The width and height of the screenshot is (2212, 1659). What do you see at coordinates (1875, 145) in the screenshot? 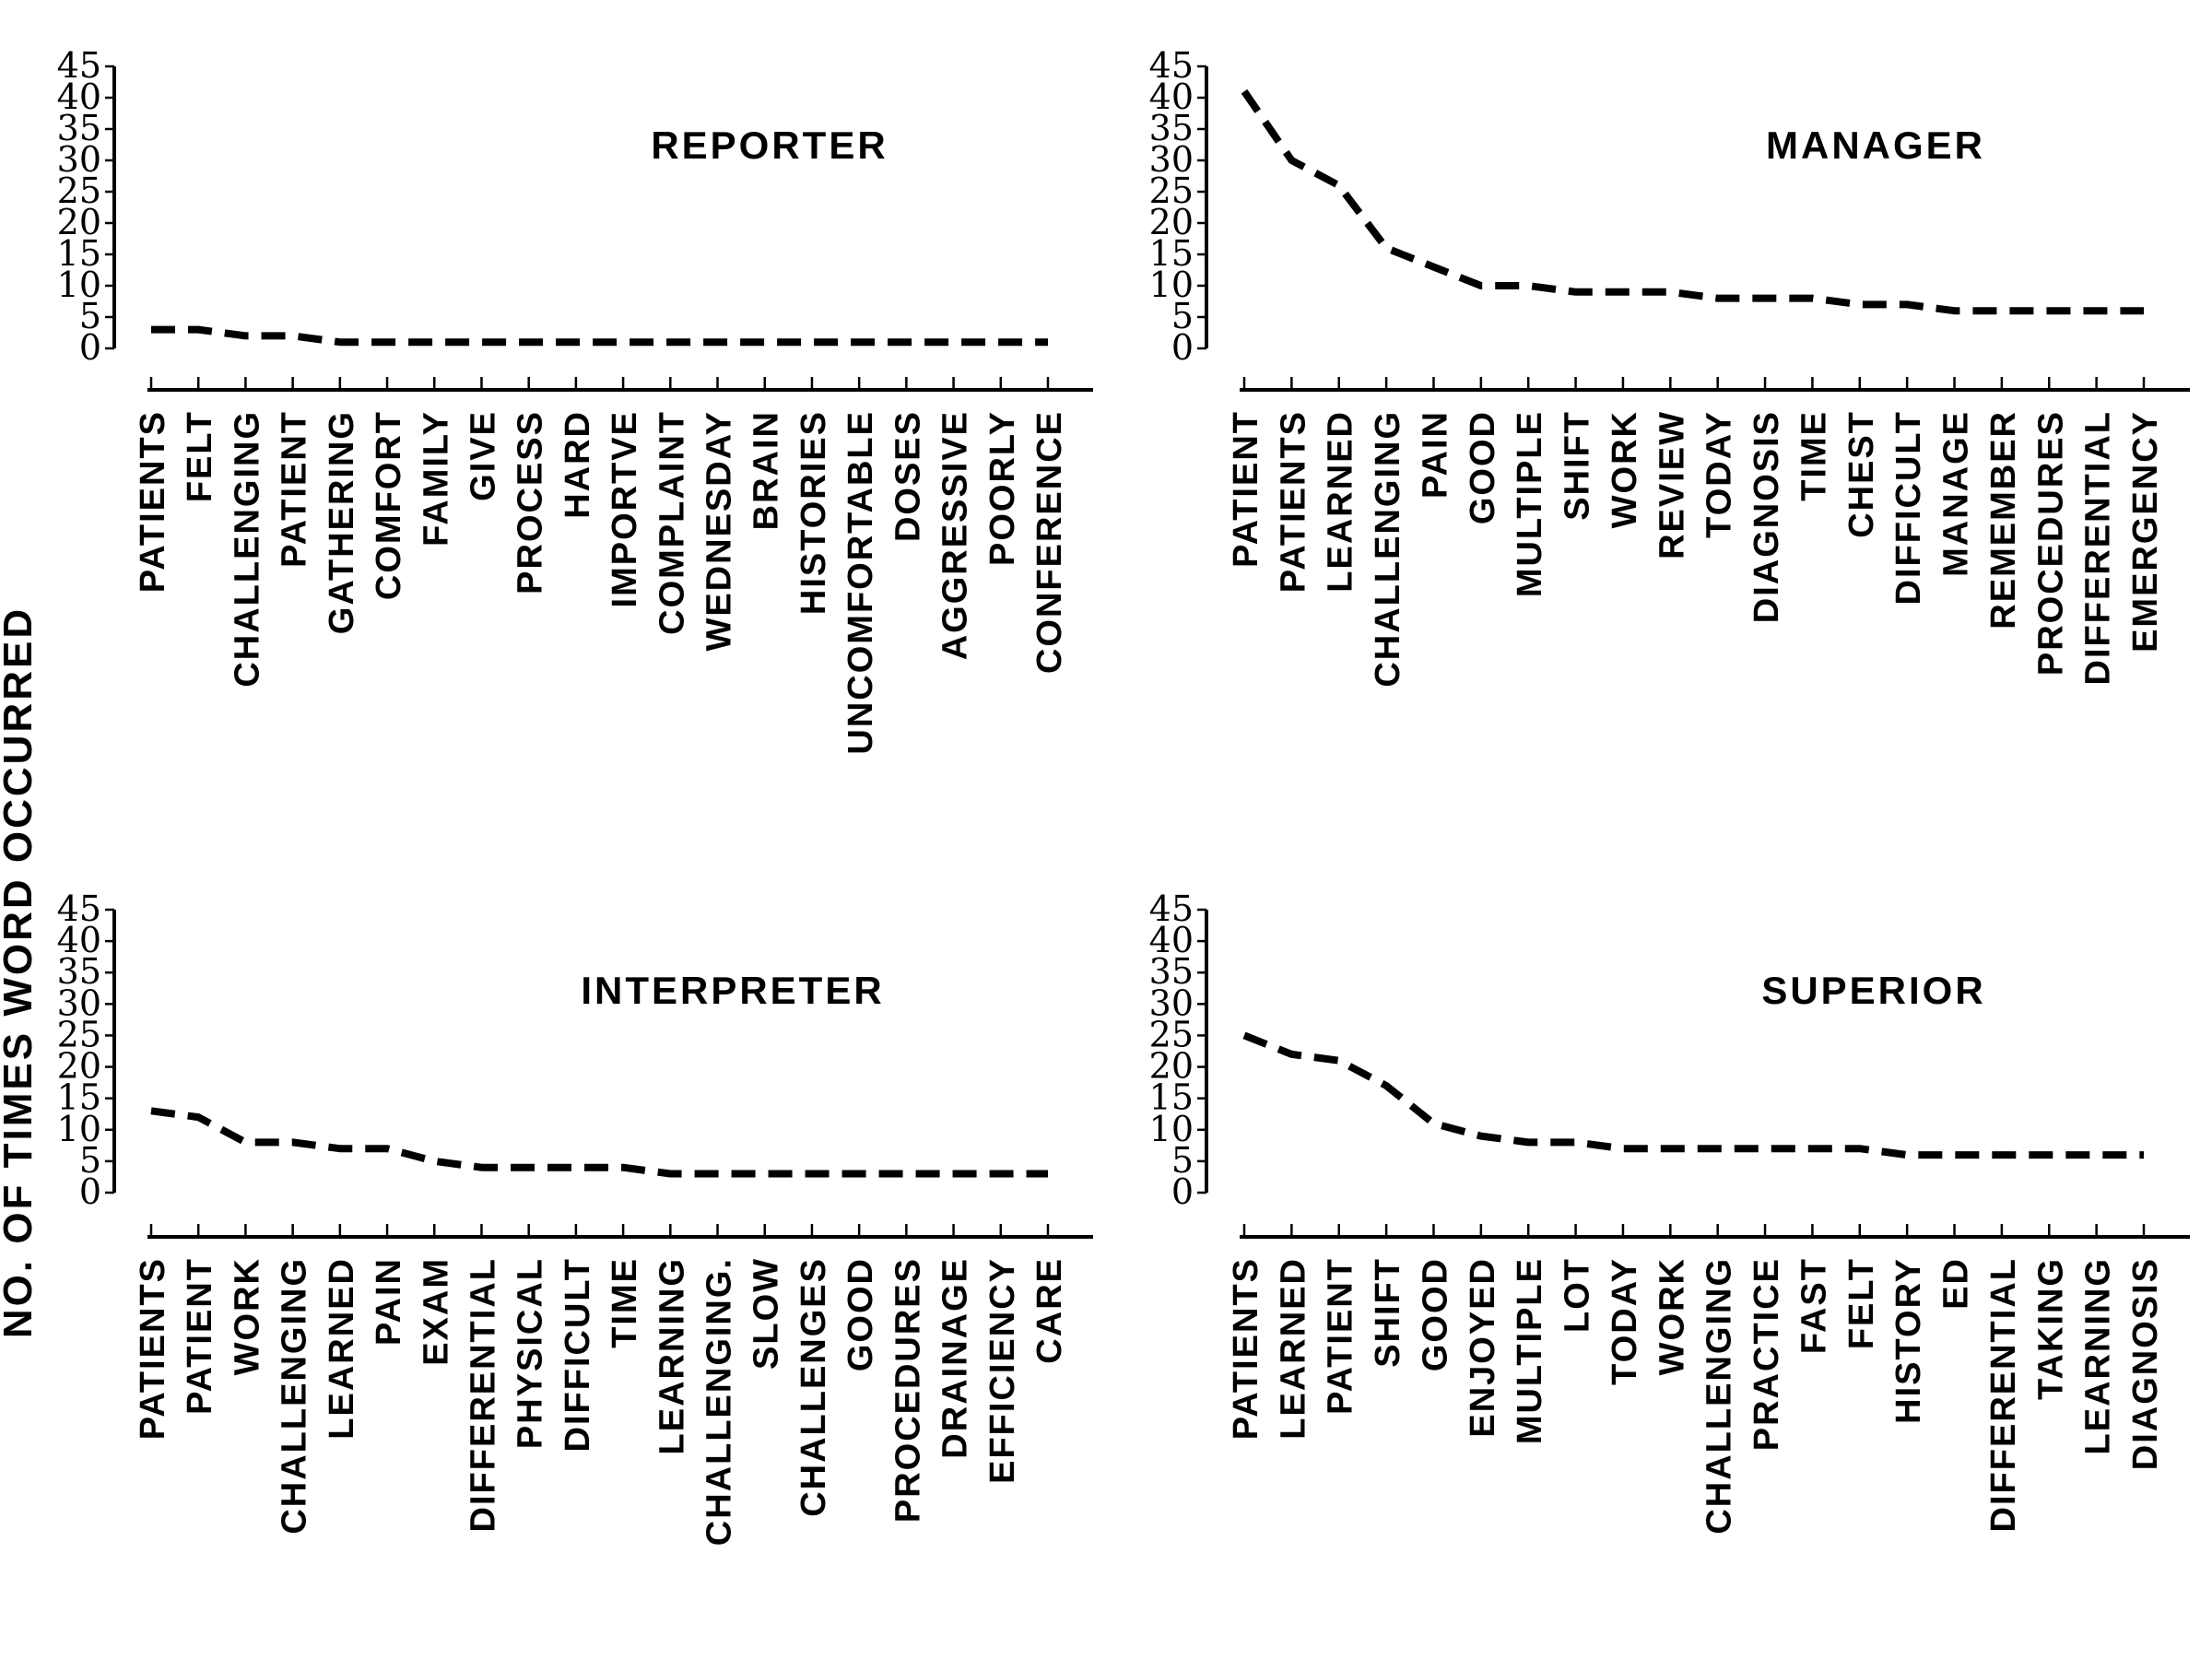
I see `chart-title: MANAGER` at bounding box center [1875, 145].